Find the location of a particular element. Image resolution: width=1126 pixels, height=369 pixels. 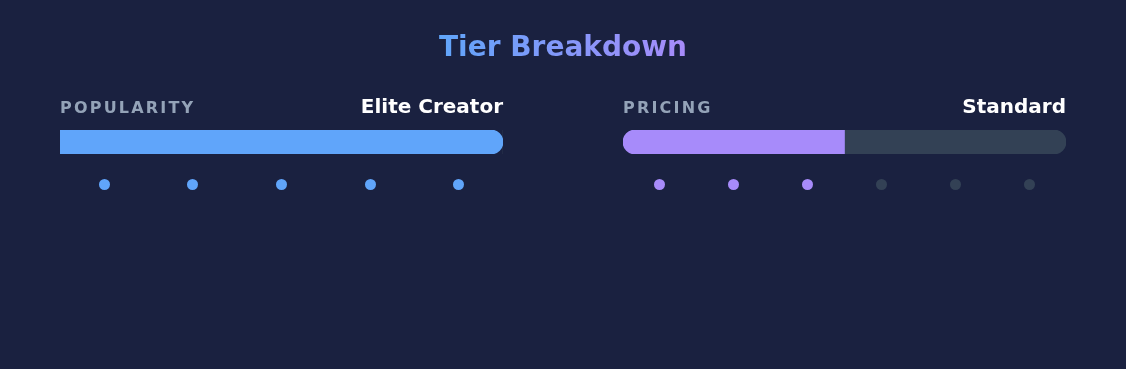

text: Tier Breakdown is located at coordinates (563, 46).